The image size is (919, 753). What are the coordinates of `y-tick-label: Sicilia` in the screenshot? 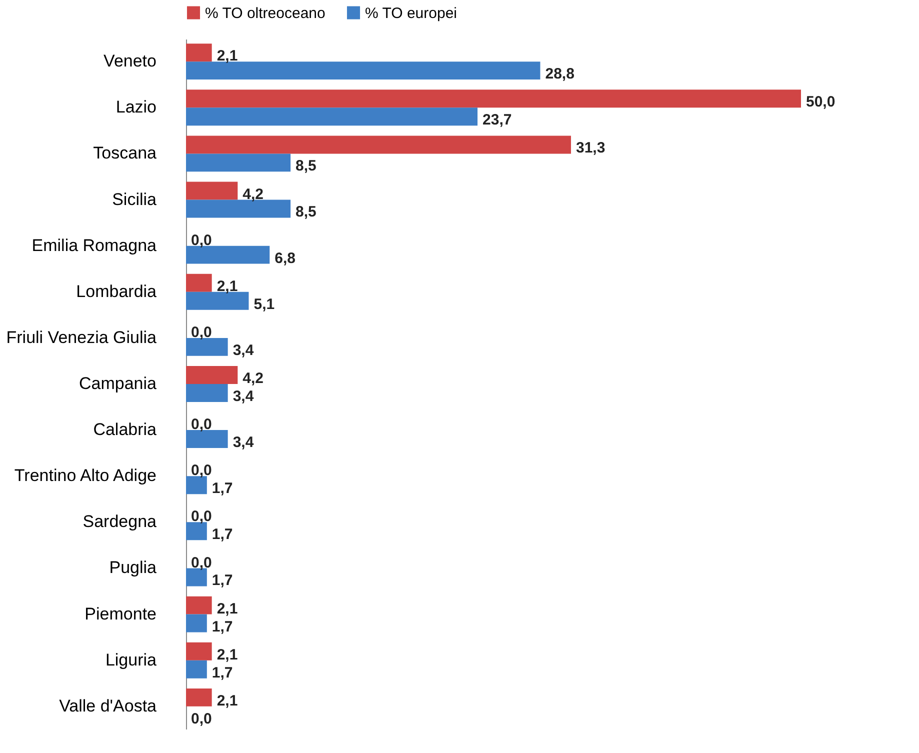 It's located at (135, 199).